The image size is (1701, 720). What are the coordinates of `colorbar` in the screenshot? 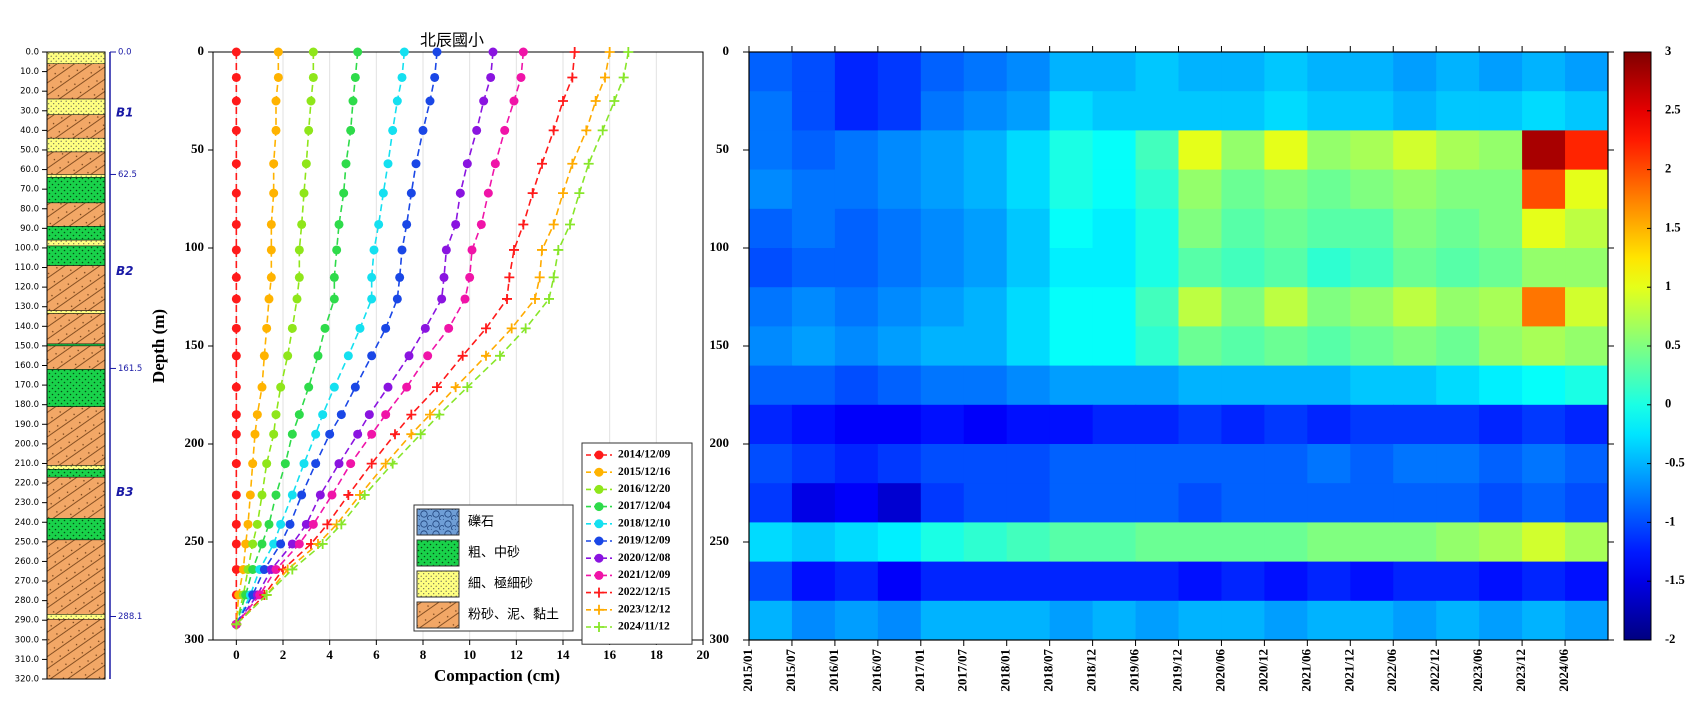 It's located at (1637, 346).